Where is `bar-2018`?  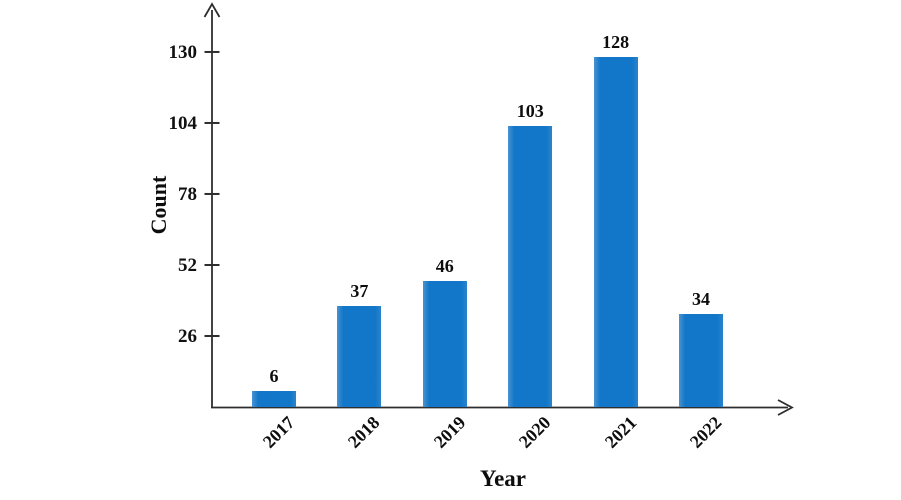 bar-2018 is located at coordinates (359, 356).